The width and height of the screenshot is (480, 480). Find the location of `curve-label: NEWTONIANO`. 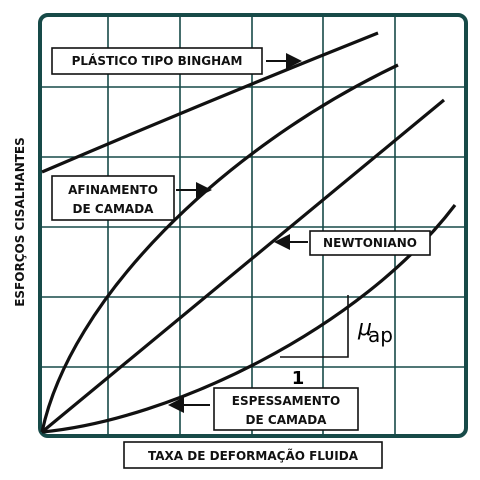

curve-label: NEWTONIANO is located at coordinates (370, 243).